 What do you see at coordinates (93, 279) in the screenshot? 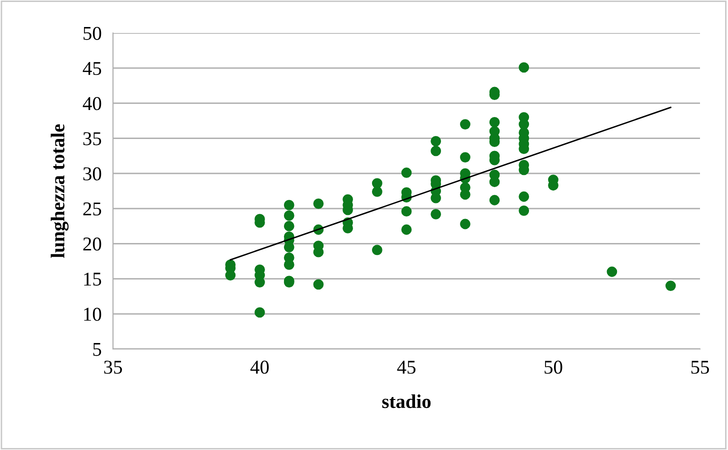
I see `y-tick-label: 15` at bounding box center [93, 279].